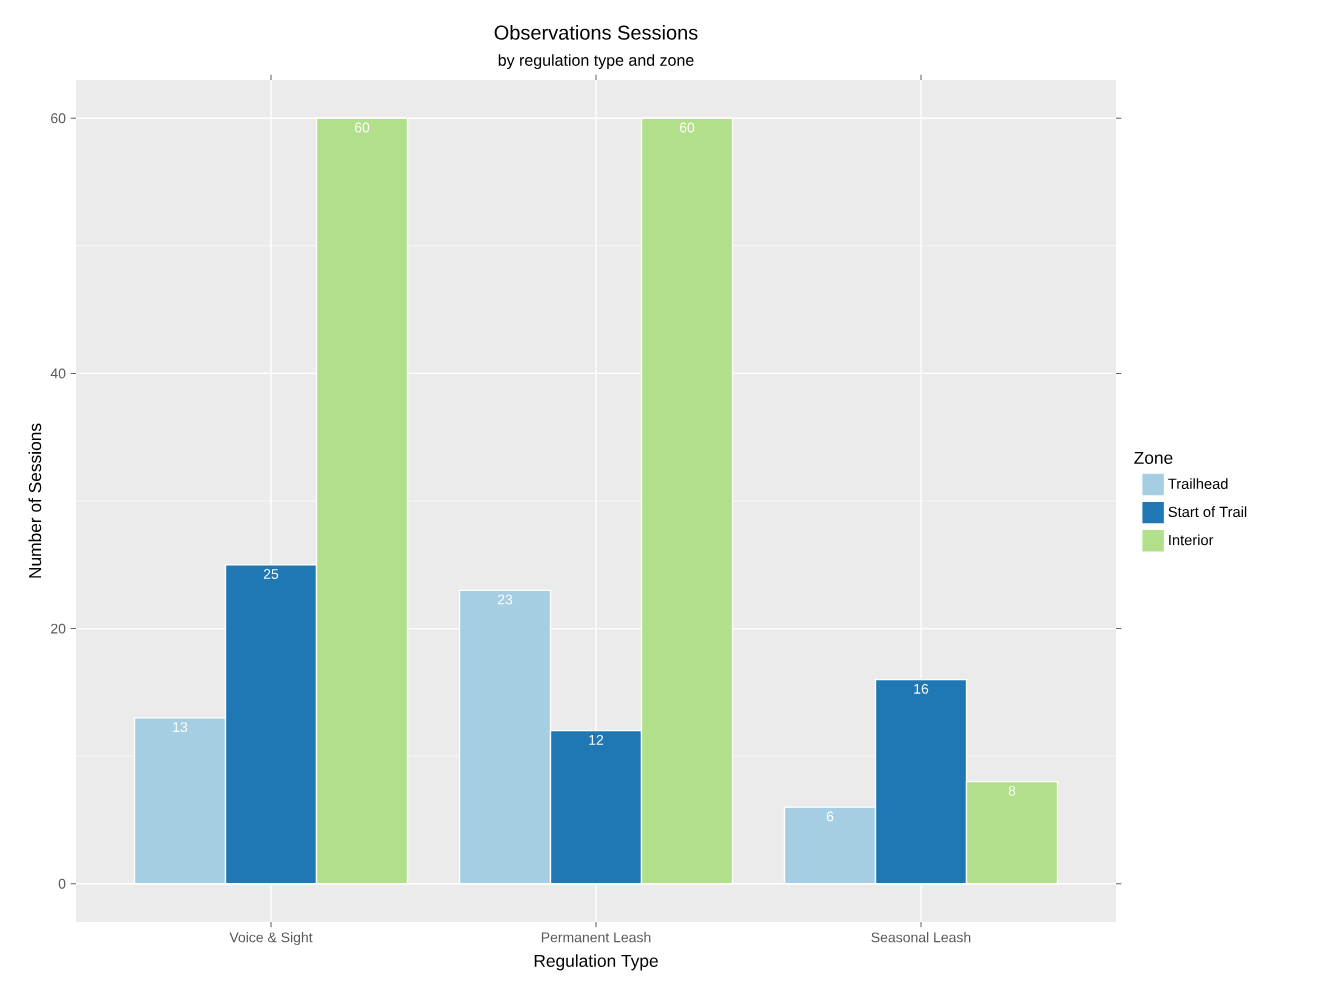 The height and width of the screenshot is (996, 1328). I want to click on legend-label: Interior, so click(1191, 540).